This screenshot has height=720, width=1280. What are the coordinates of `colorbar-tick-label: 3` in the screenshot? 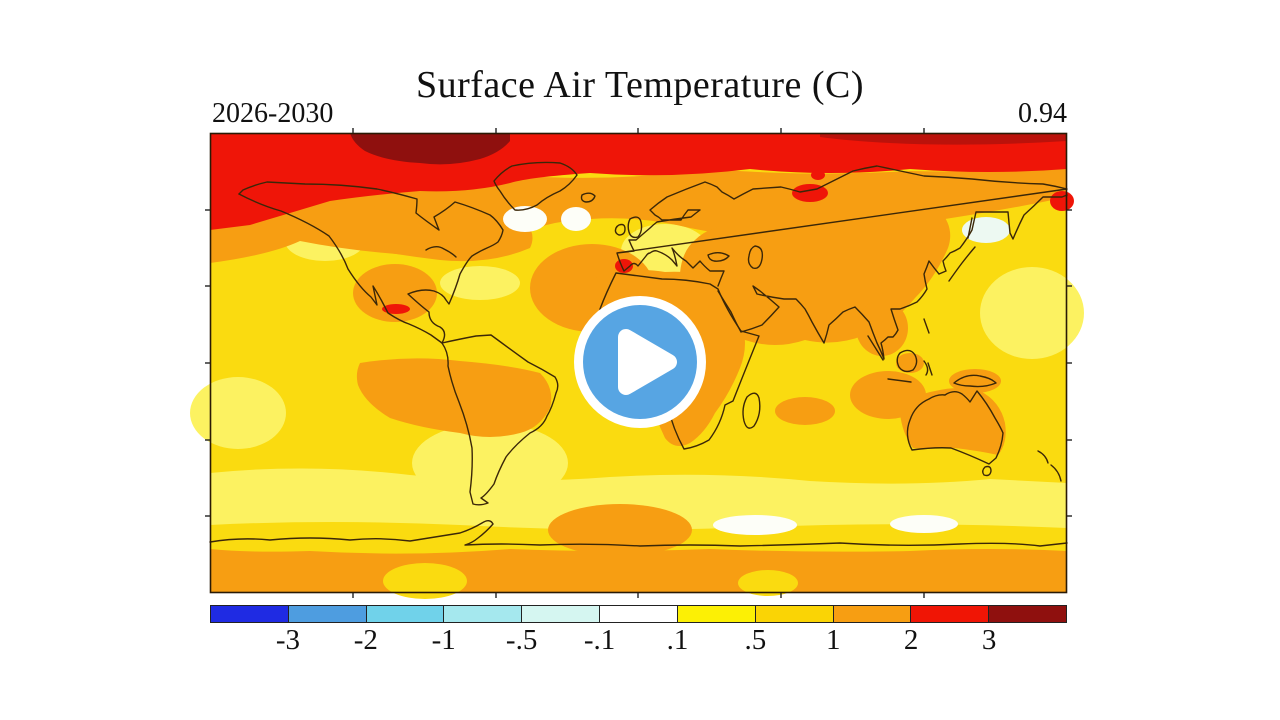 It's located at (989, 640).